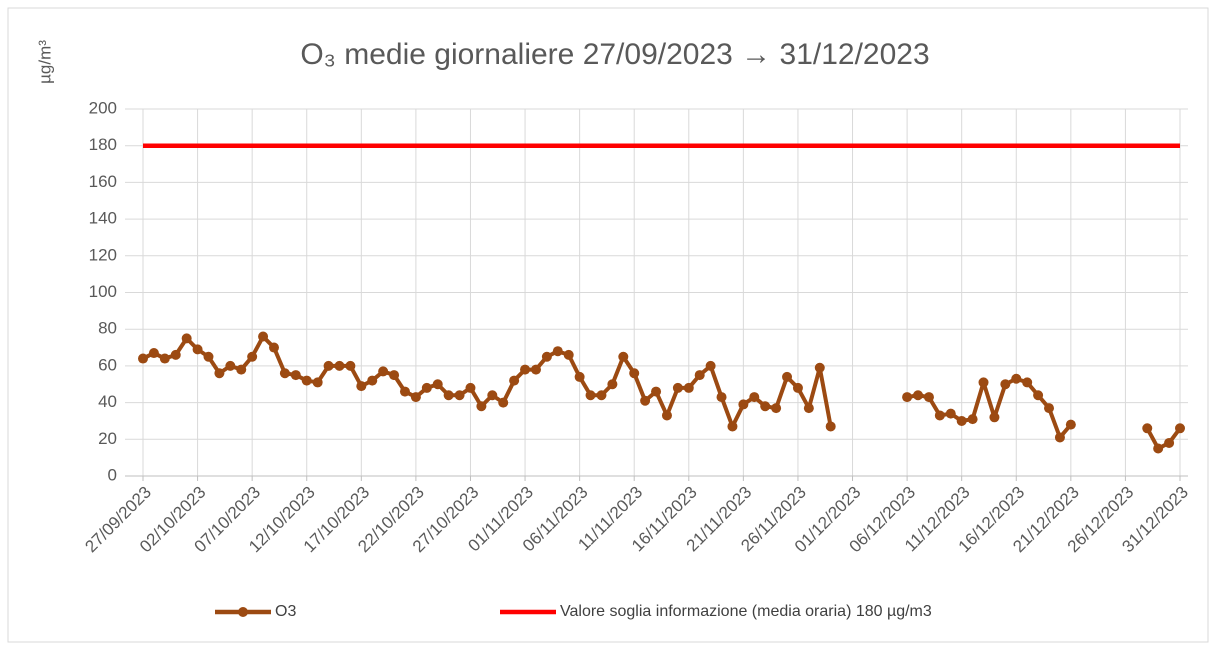 Image resolution: width=1213 pixels, height=648 pixels. I want to click on y-tick-label: 20, so click(107, 438).